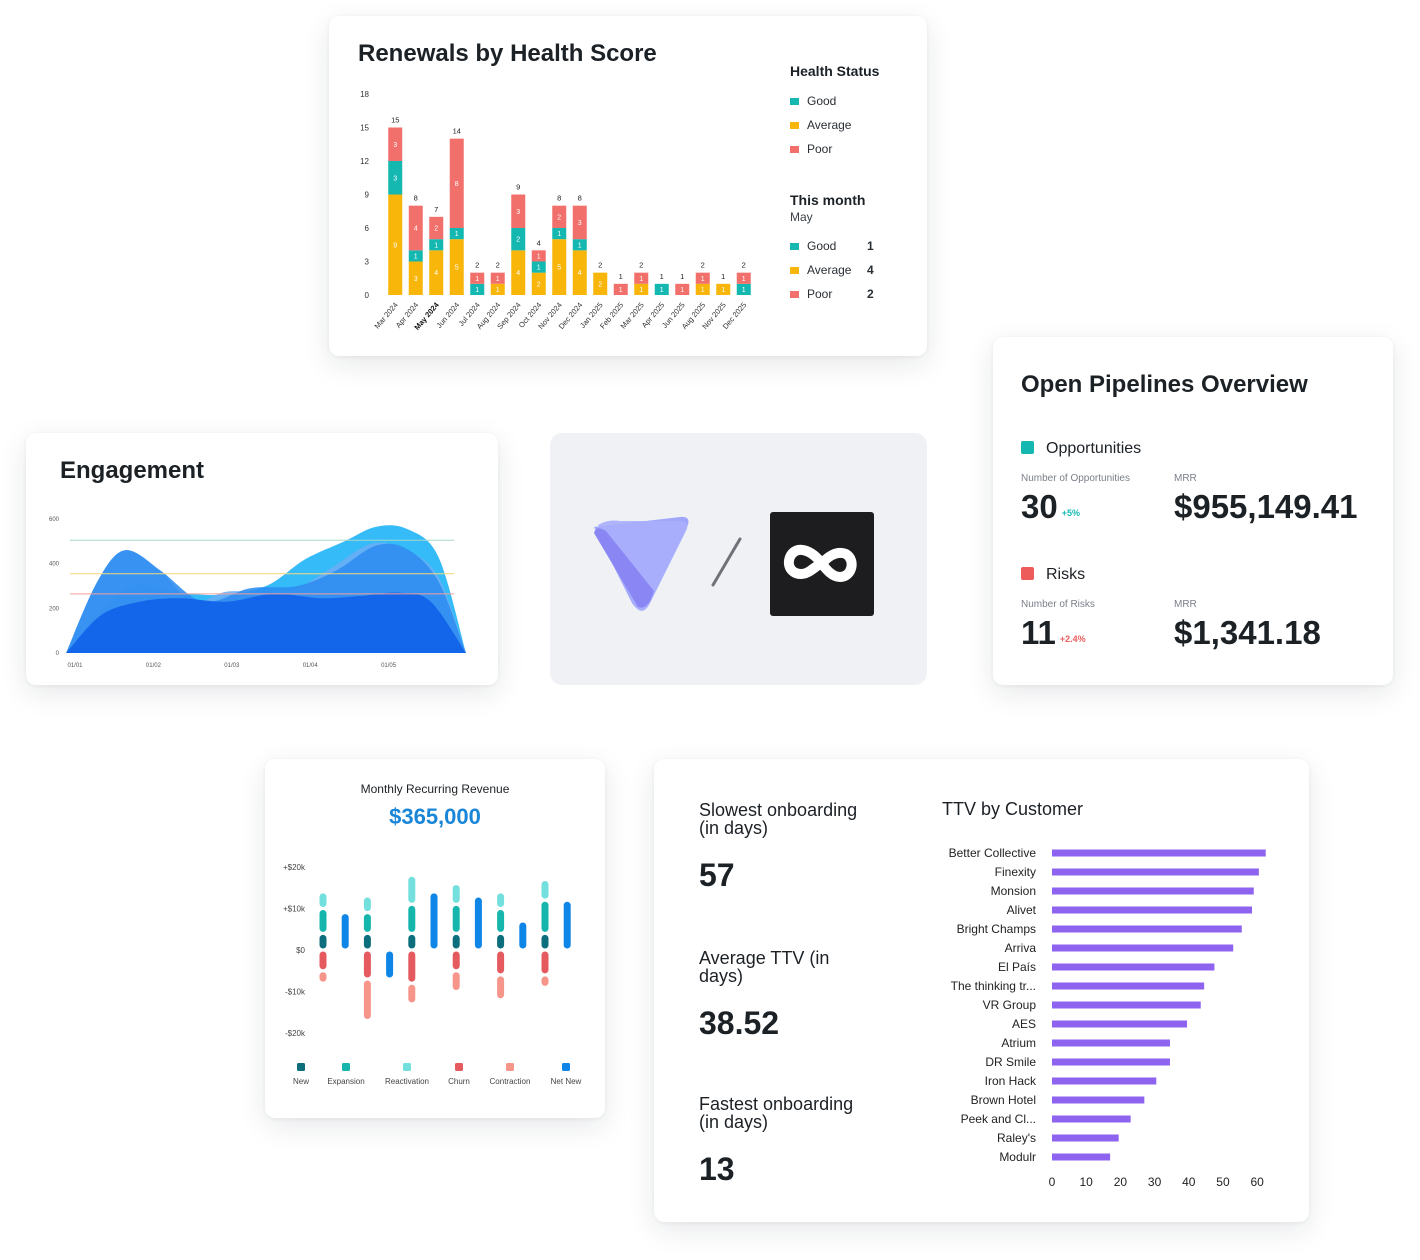  What do you see at coordinates (367, 228) in the screenshot?
I see `y-tick-label: 6` at bounding box center [367, 228].